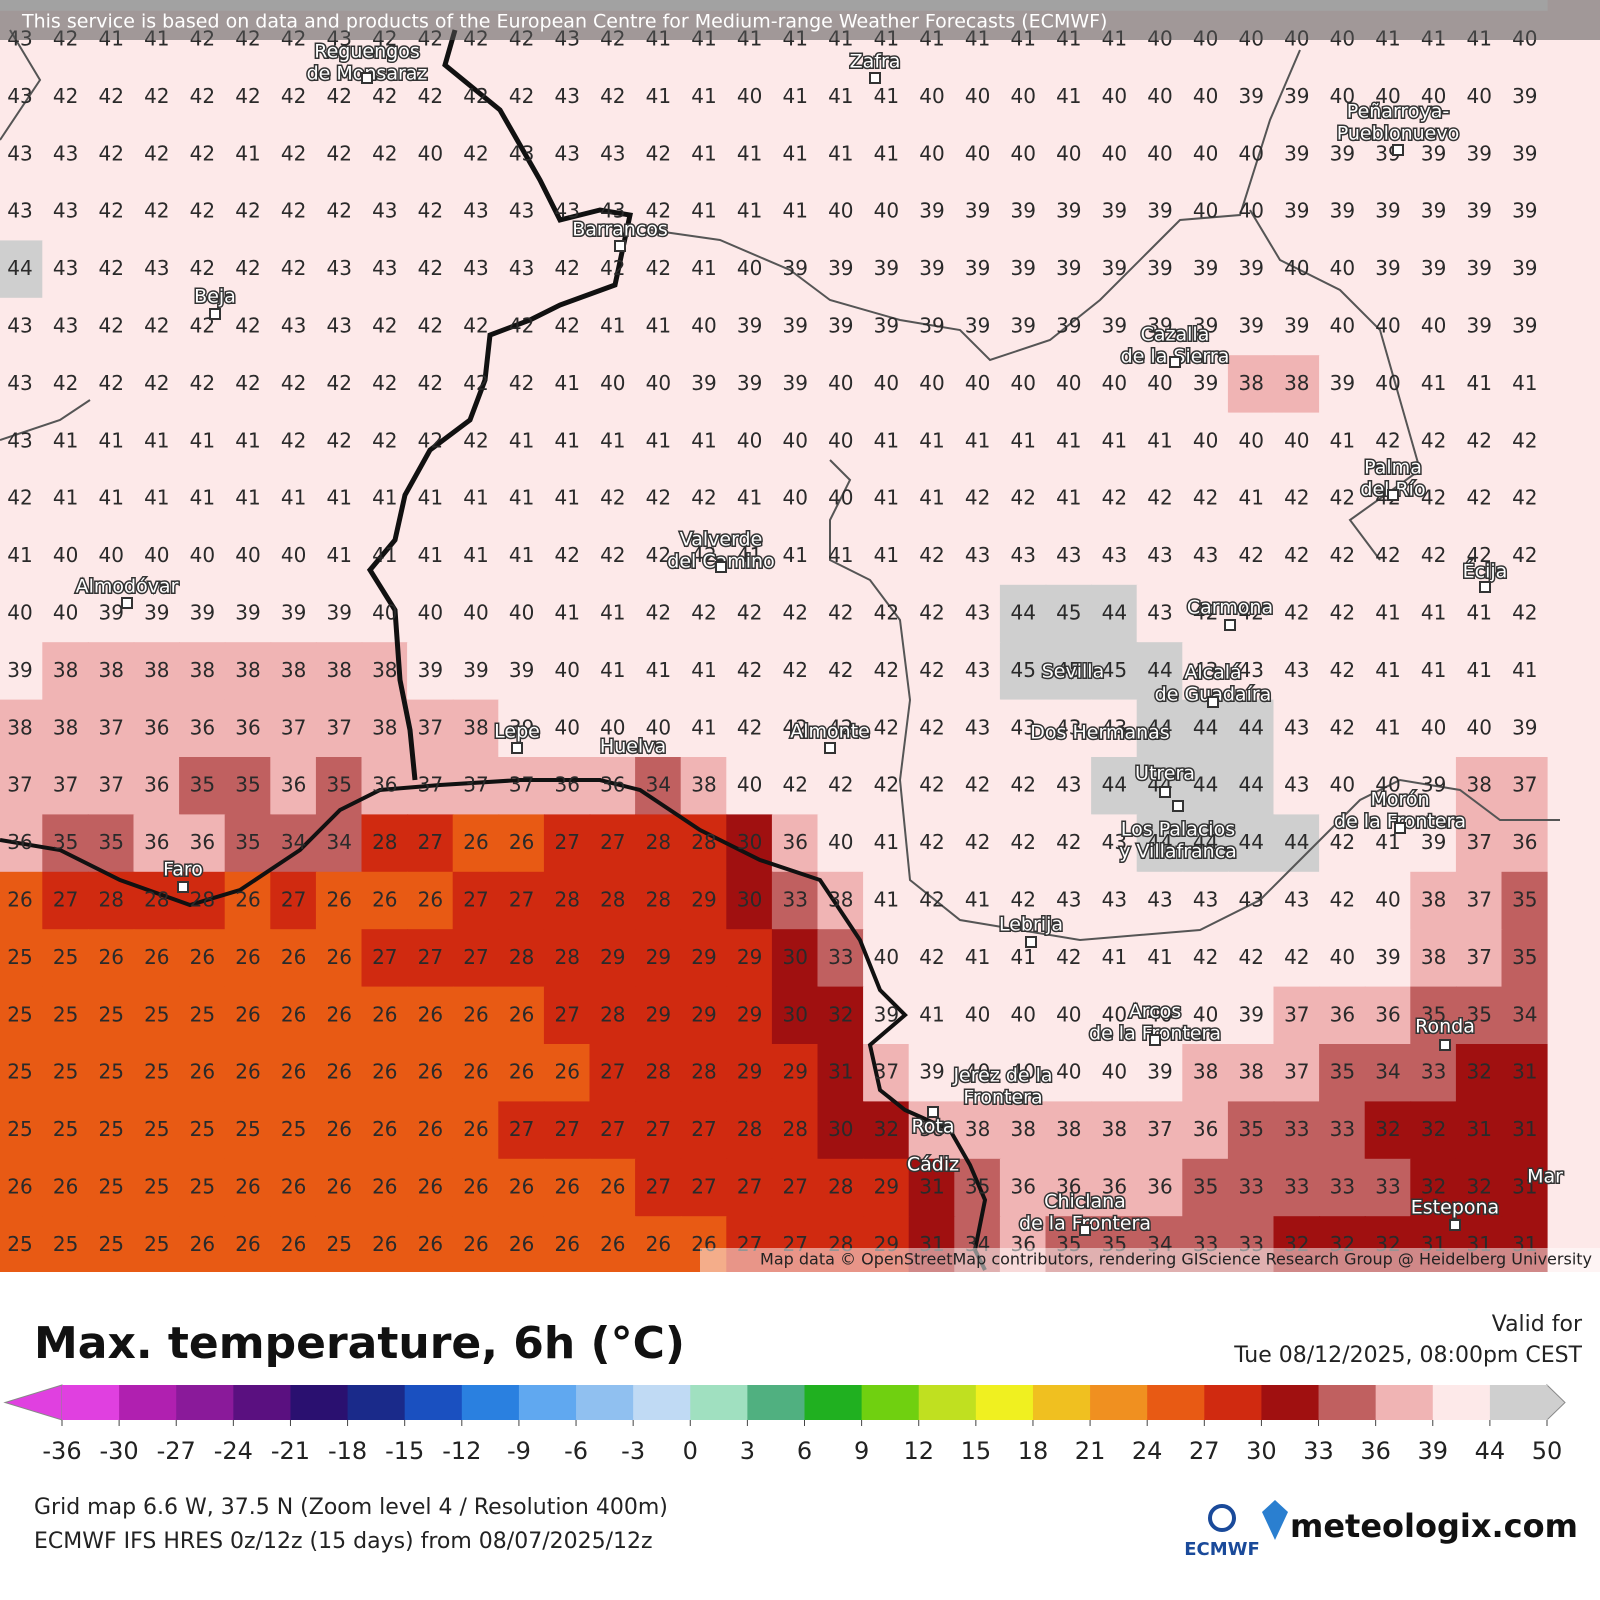 This screenshot has width=1600, height=1600. I want to click on grid-value: 33, so click(840, 957).